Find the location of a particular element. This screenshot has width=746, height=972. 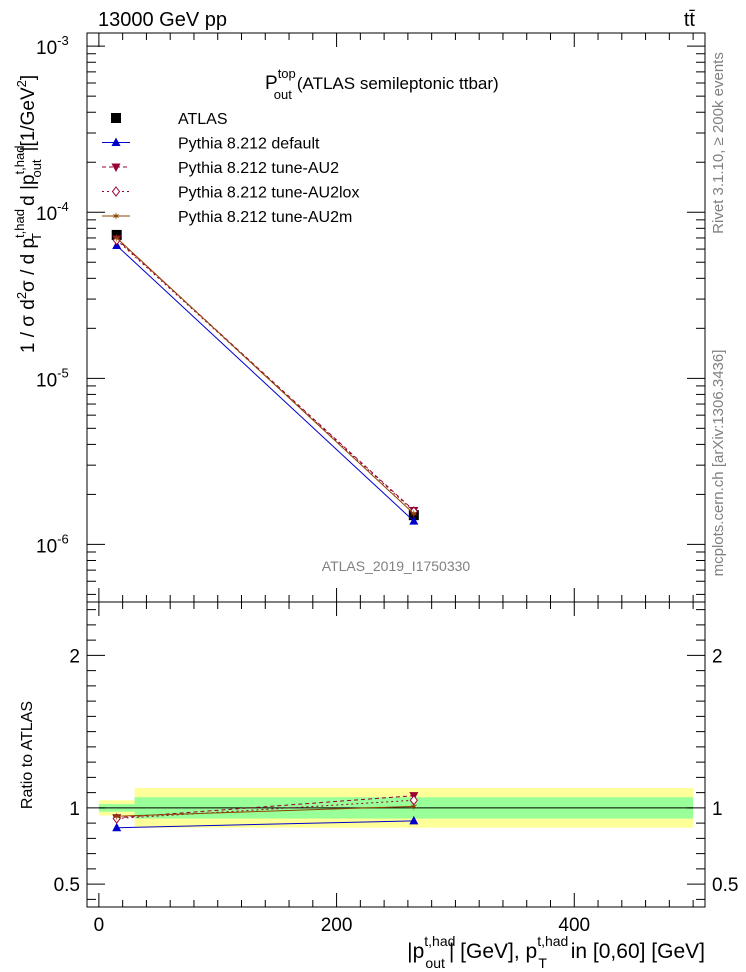

main-ytick-label: 10⁻³ is located at coordinates (52, 46).